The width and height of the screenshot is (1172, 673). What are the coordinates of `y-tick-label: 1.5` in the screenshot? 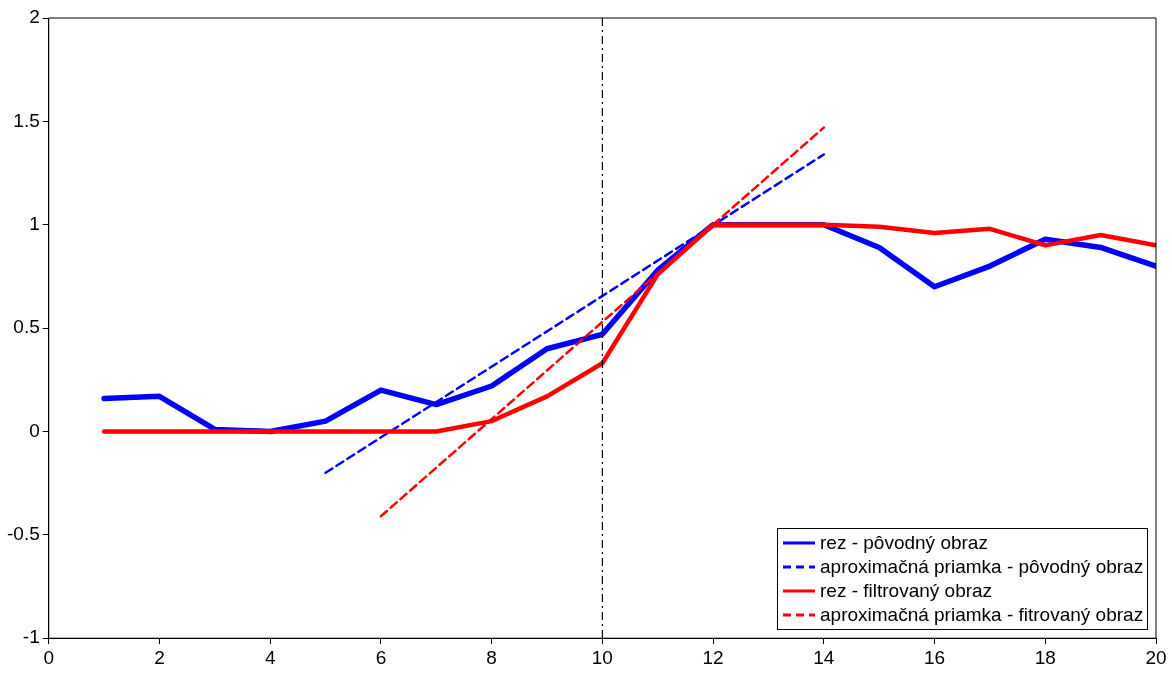 It's located at (26, 120).